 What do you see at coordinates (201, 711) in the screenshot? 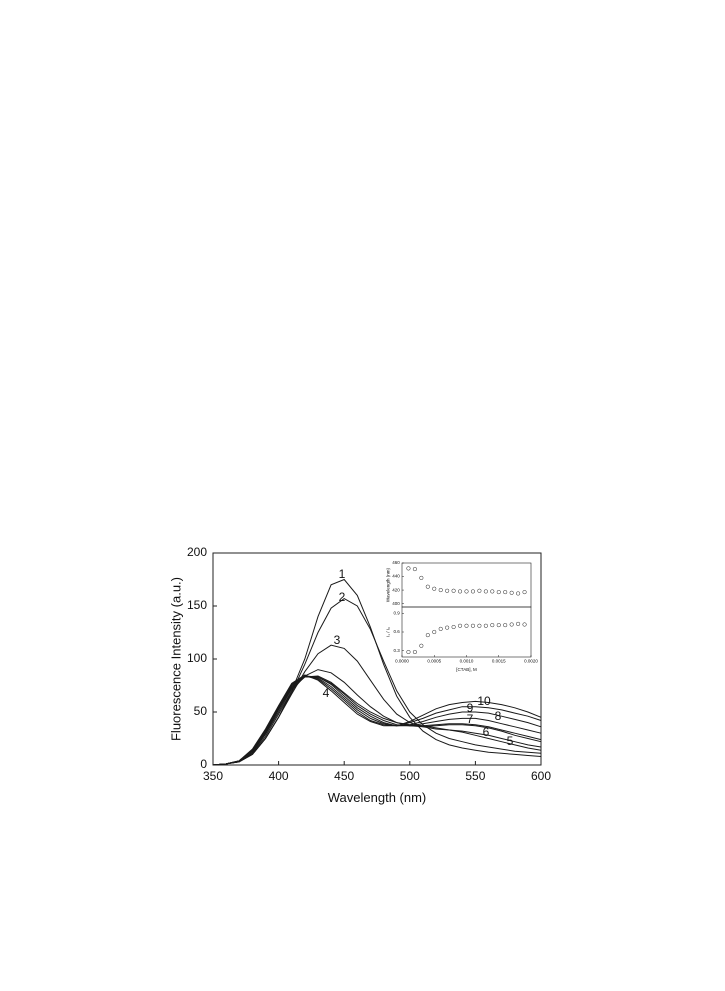
I see `y-tick-label: 50` at bounding box center [201, 711].